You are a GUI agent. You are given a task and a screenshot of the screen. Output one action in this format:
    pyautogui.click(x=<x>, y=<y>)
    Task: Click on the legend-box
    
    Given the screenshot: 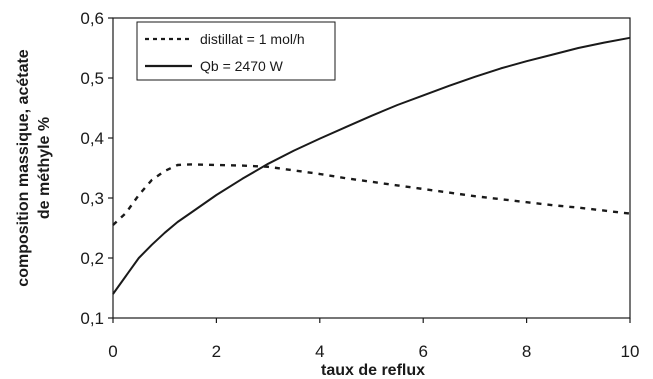 What is the action you would take?
    pyautogui.click(x=236, y=51)
    